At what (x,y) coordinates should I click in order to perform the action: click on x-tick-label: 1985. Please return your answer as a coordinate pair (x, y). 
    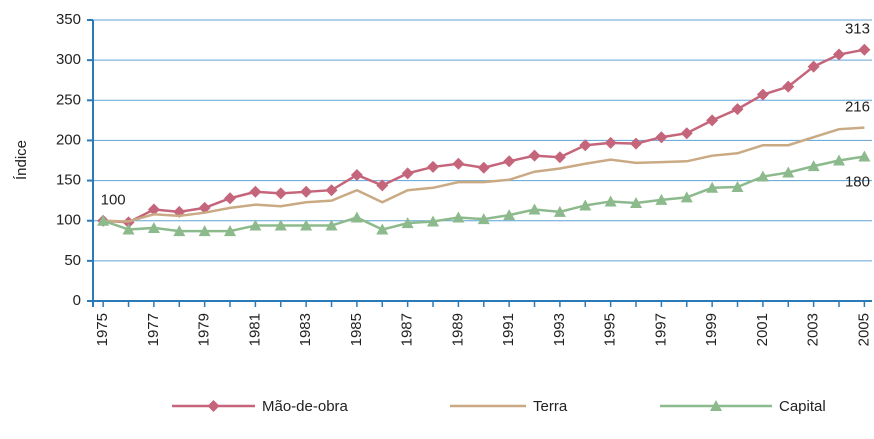
    Looking at the image, I should click on (356, 329).